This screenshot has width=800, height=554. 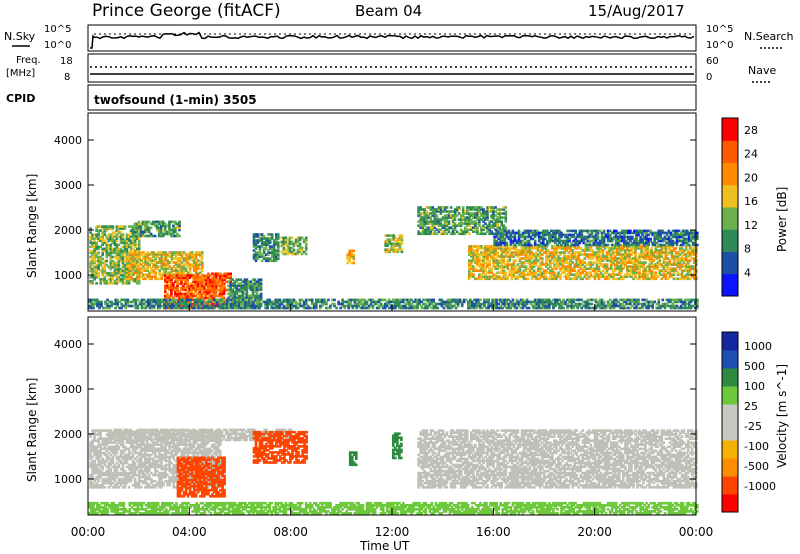 What do you see at coordinates (175, 100) in the screenshot?
I see `cpid-value: twofsound (1-min) 3505` at bounding box center [175, 100].